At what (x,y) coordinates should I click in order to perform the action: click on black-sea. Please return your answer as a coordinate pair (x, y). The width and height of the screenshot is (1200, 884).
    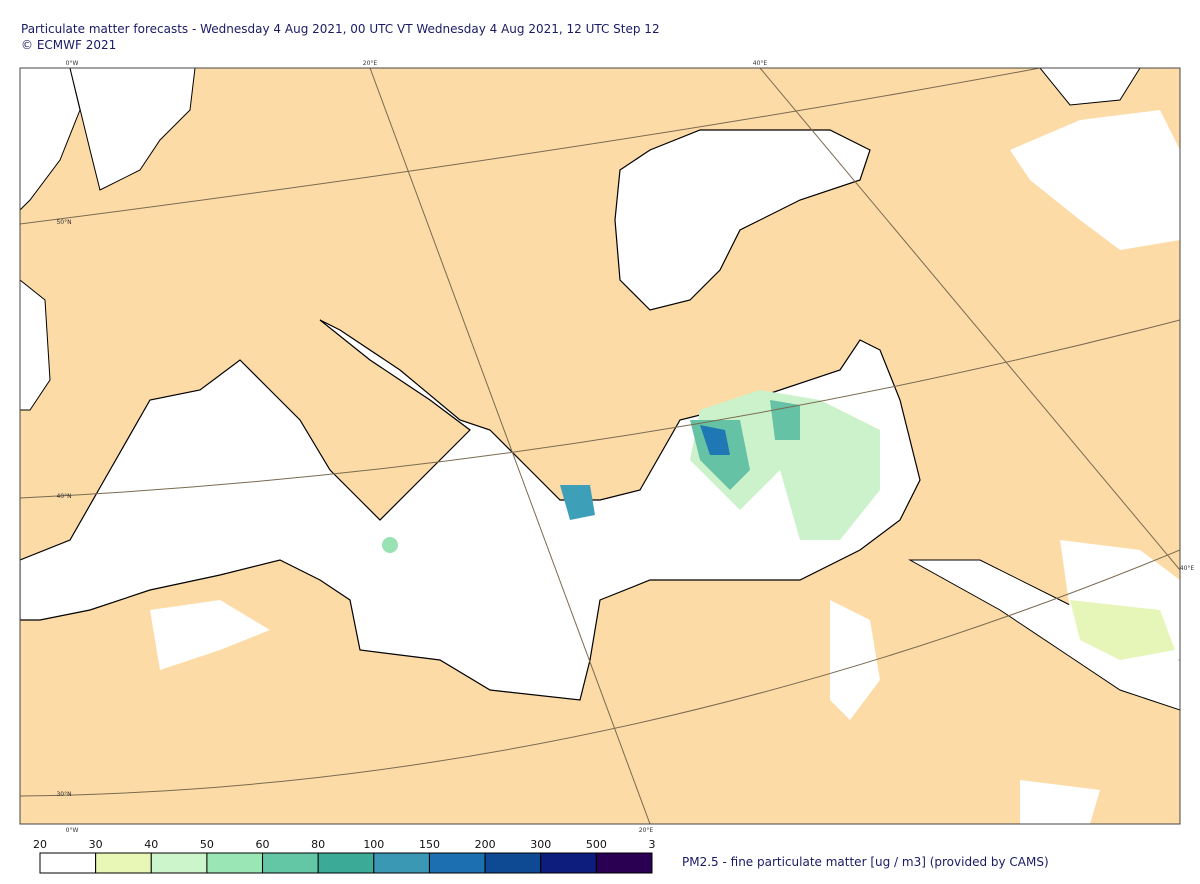
    Looking at the image, I should click on (742, 220).